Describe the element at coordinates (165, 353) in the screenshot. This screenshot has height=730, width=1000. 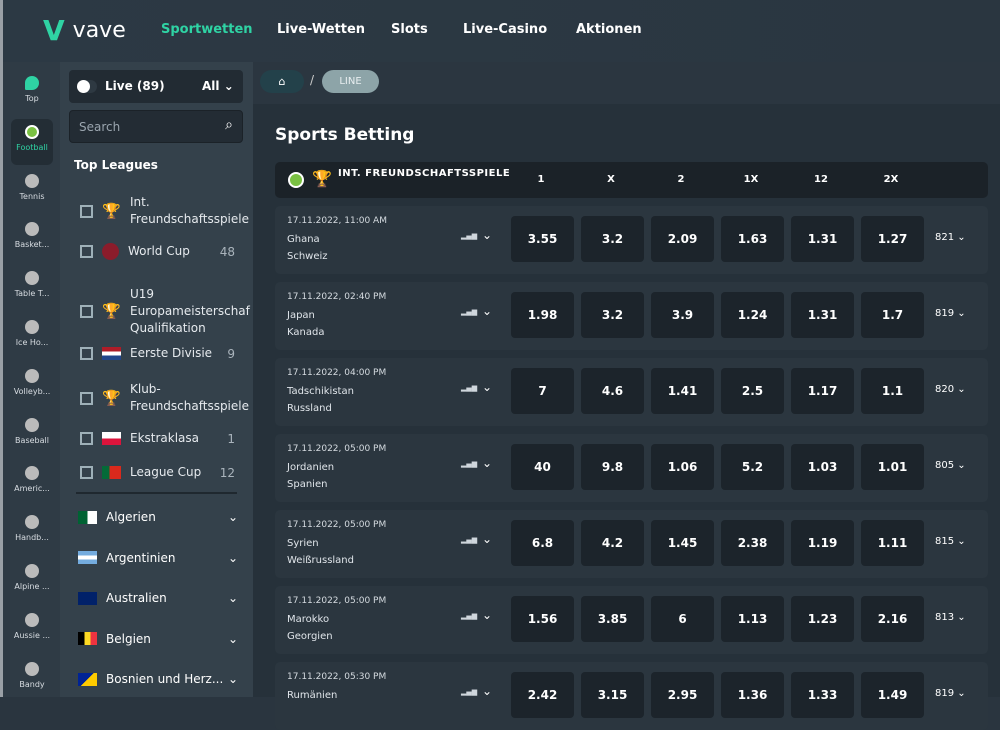
I see `league-item: Eerste Divisie 9` at that location.